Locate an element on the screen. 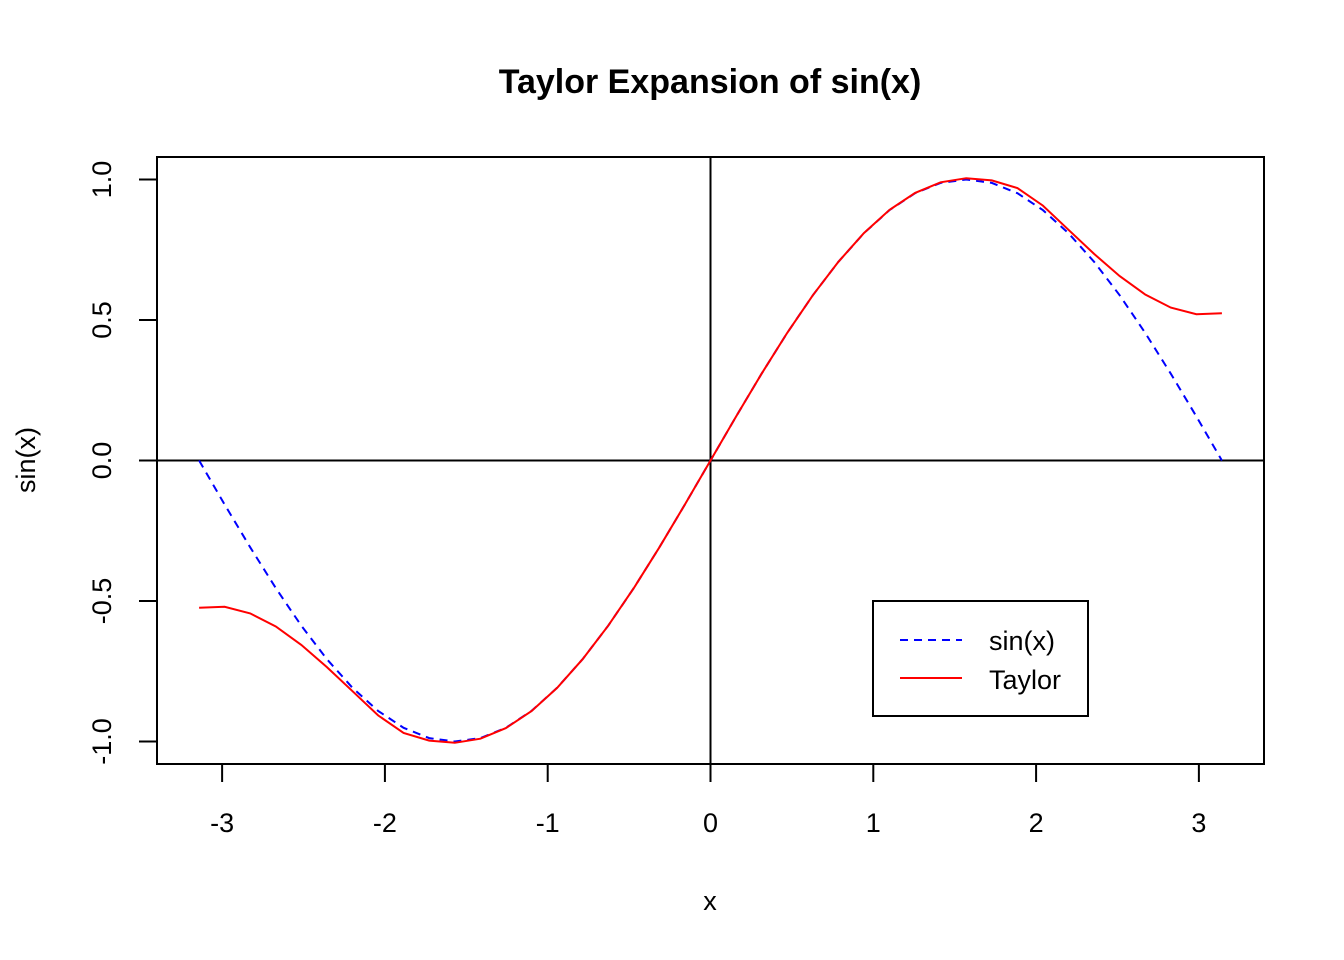 The image size is (1344, 960). x-tick-label: 0 is located at coordinates (710, 823).